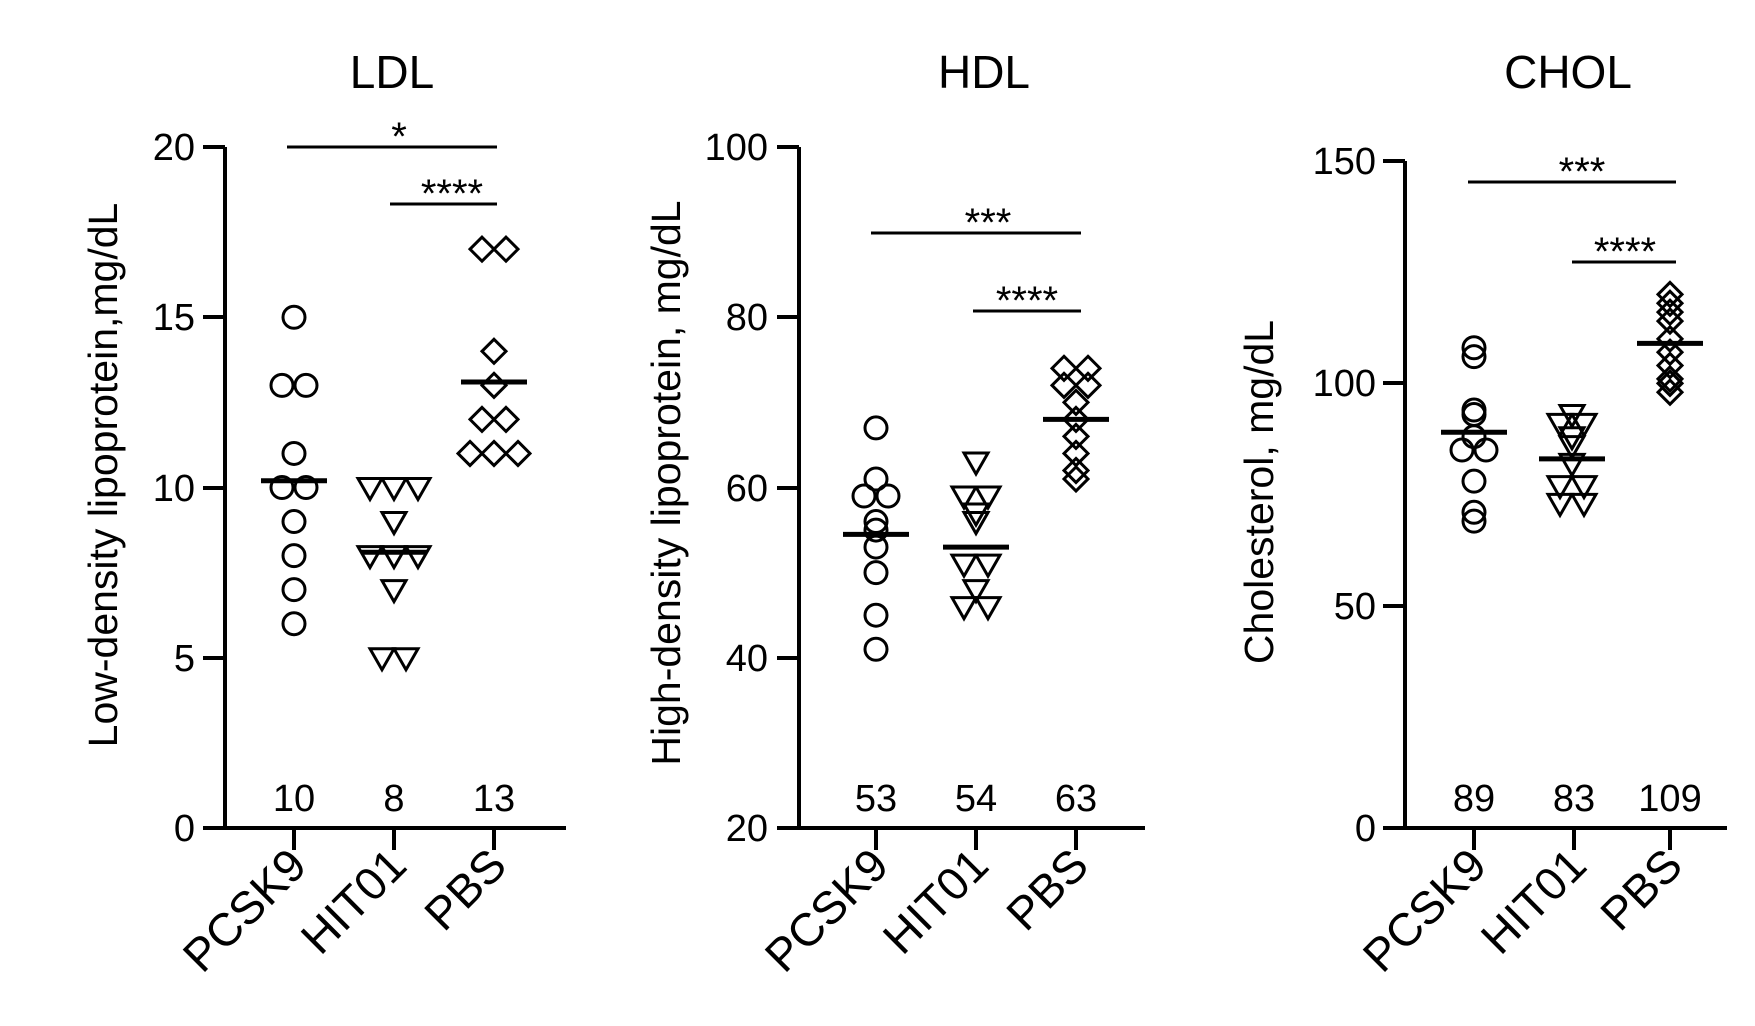 This screenshot has height=1026, width=1755. Describe the element at coordinates (666, 482) in the screenshot. I see `y-axis-label: High-density lipoprotein, mg/dL` at that location.